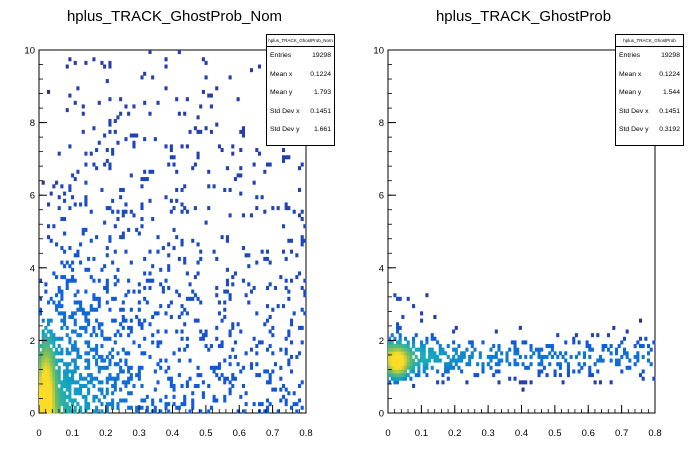  I want to click on y-tick-label: 0, so click(381, 414).